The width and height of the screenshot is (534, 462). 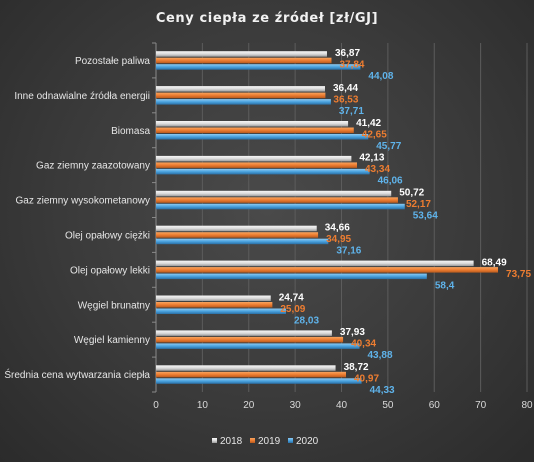 I want to click on data-label-2018: 42,13, so click(x=371, y=158).